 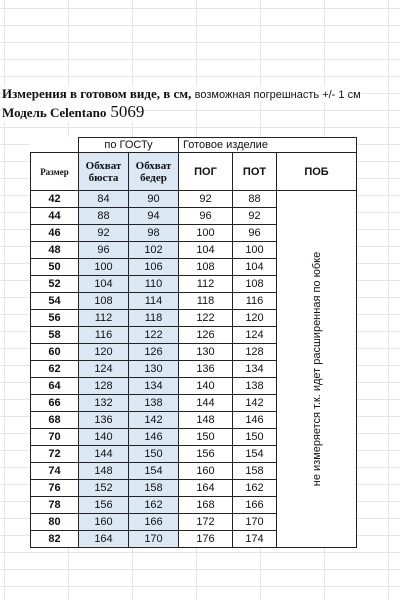 I want to click on cell-hips: 126, so click(x=153, y=352).